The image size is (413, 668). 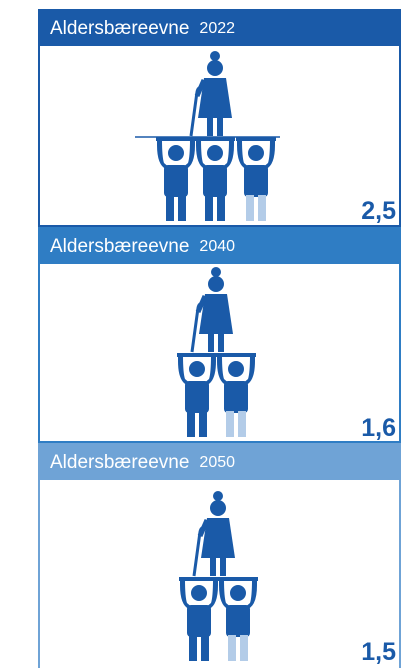 What do you see at coordinates (217, 246) in the screenshot?
I see `year: 2040` at bounding box center [217, 246].